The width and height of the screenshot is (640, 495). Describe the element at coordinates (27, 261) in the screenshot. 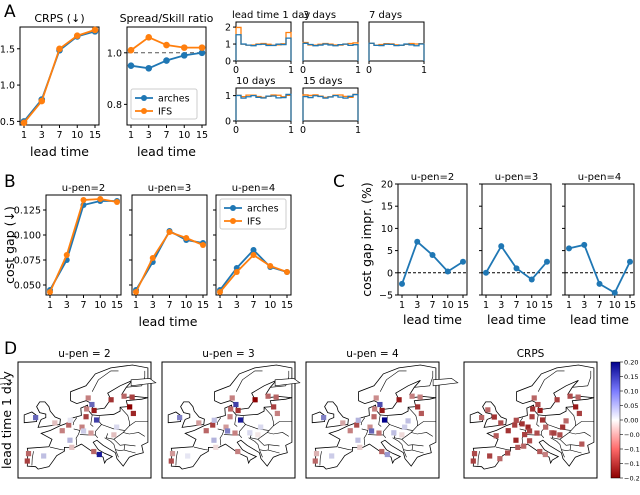

I see `cost-gap-ytick-label: 0.075` at that location.